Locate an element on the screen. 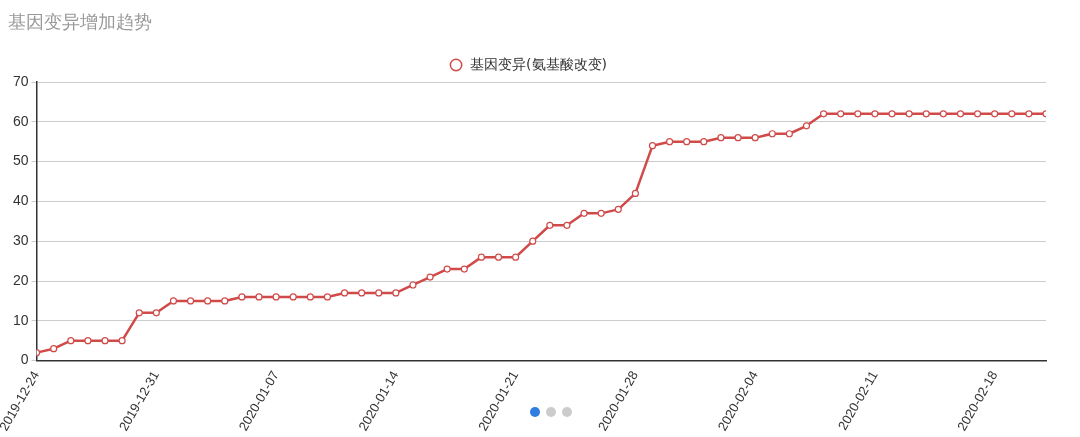 Image resolution: width=1080 pixels, height=437 pixels. y-tick-label: 60 is located at coordinates (20, 120).